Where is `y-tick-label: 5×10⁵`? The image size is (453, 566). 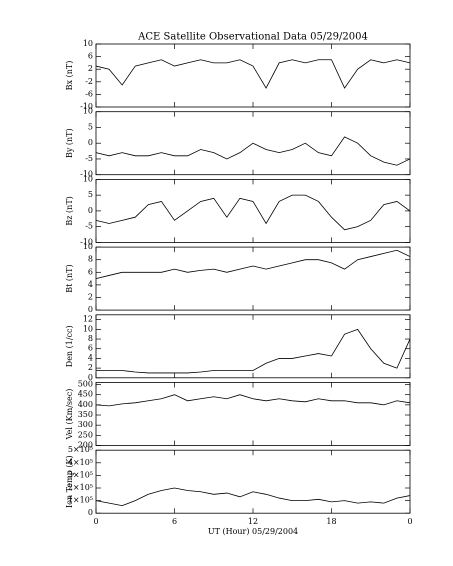 y-tick-label: 5×10⁵ is located at coordinates (80, 449).